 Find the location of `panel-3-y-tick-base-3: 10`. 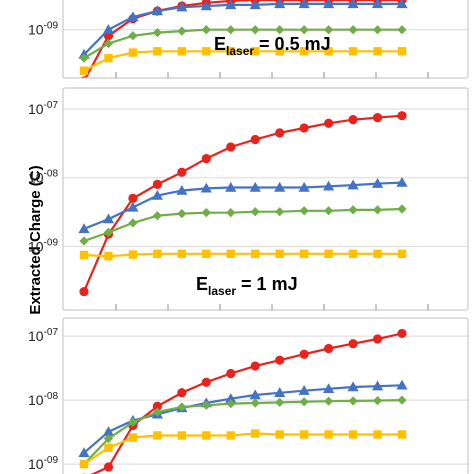

panel-3-y-tick-base-3: 10 is located at coordinates (36, 464).